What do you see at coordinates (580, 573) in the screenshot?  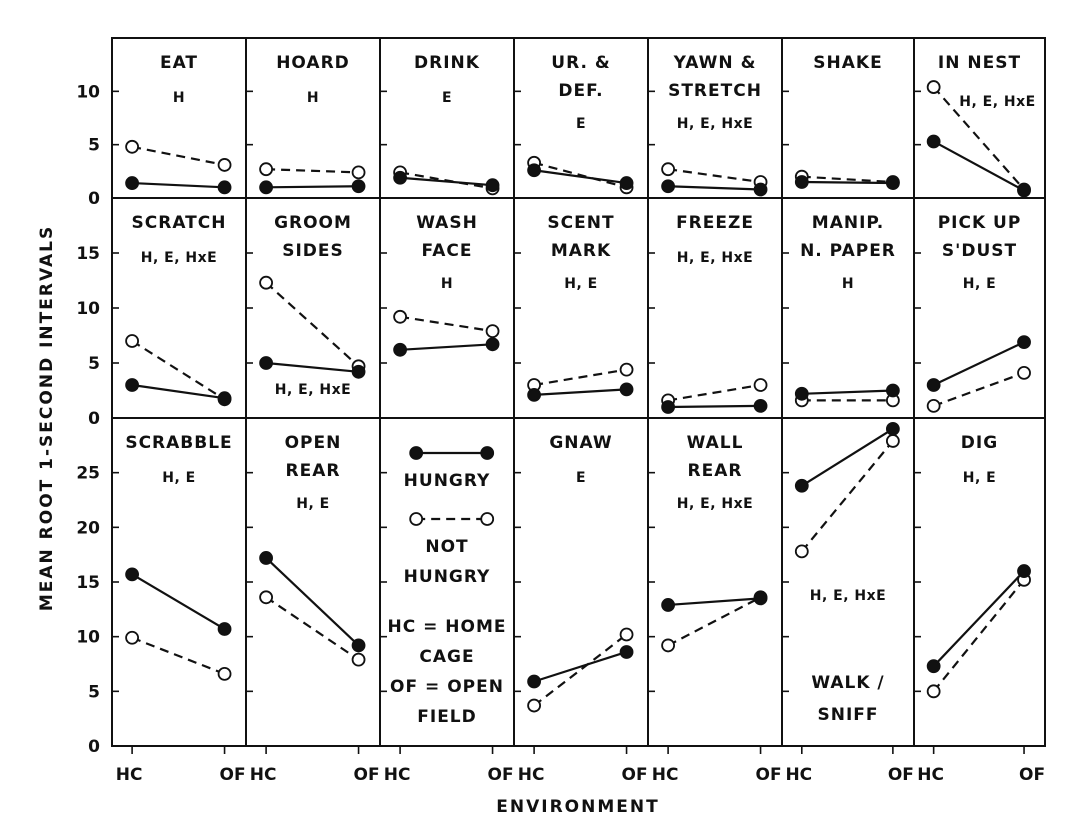 I see `panel-gnaw: GNAW E` at bounding box center [580, 573].